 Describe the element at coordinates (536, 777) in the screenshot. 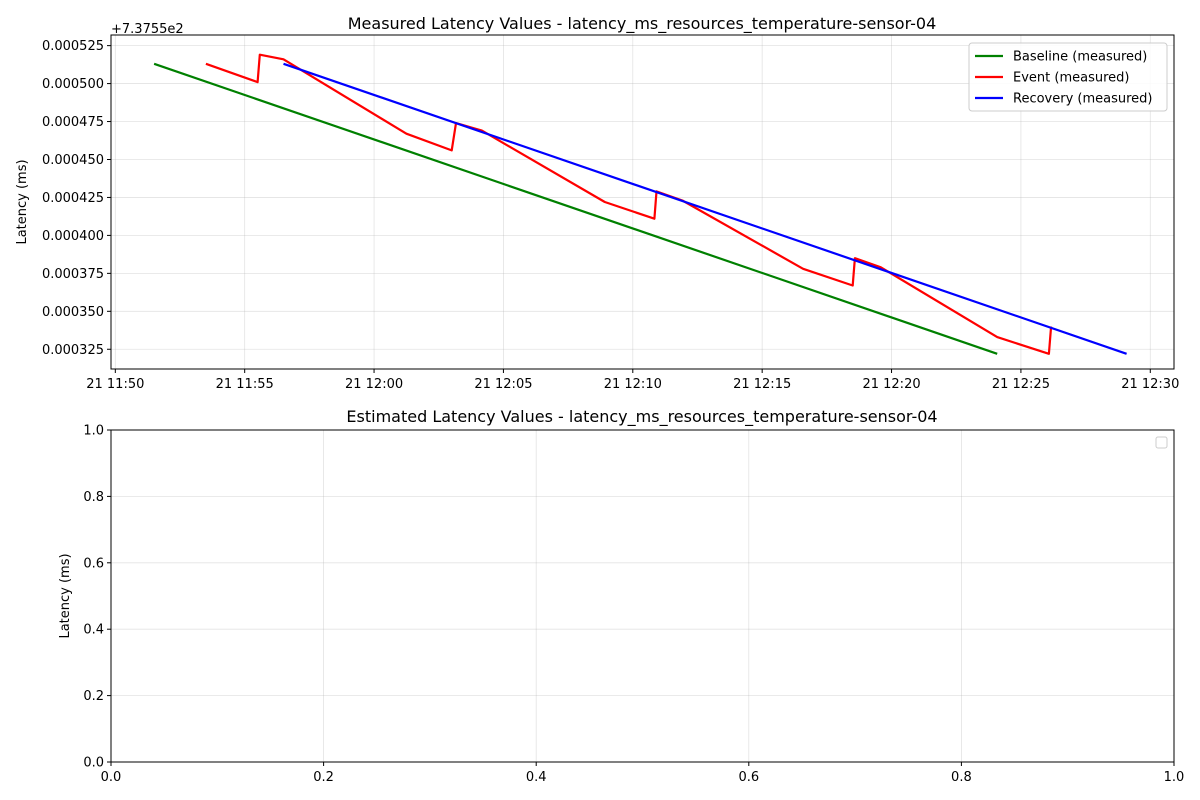

I see `chart2-xtick-label: 0.4` at that location.